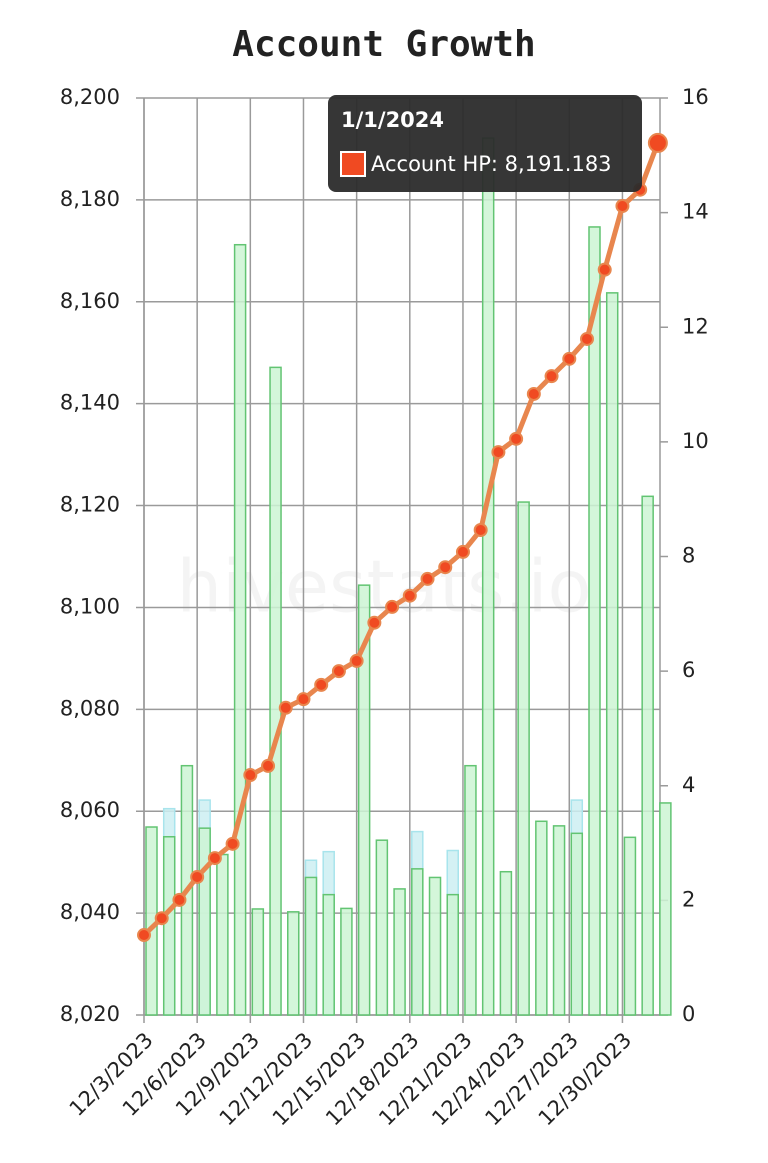 The image size is (768, 1163). Describe the element at coordinates (90, 912) in the screenshot. I see `y-tick-label: 8,040` at that location.